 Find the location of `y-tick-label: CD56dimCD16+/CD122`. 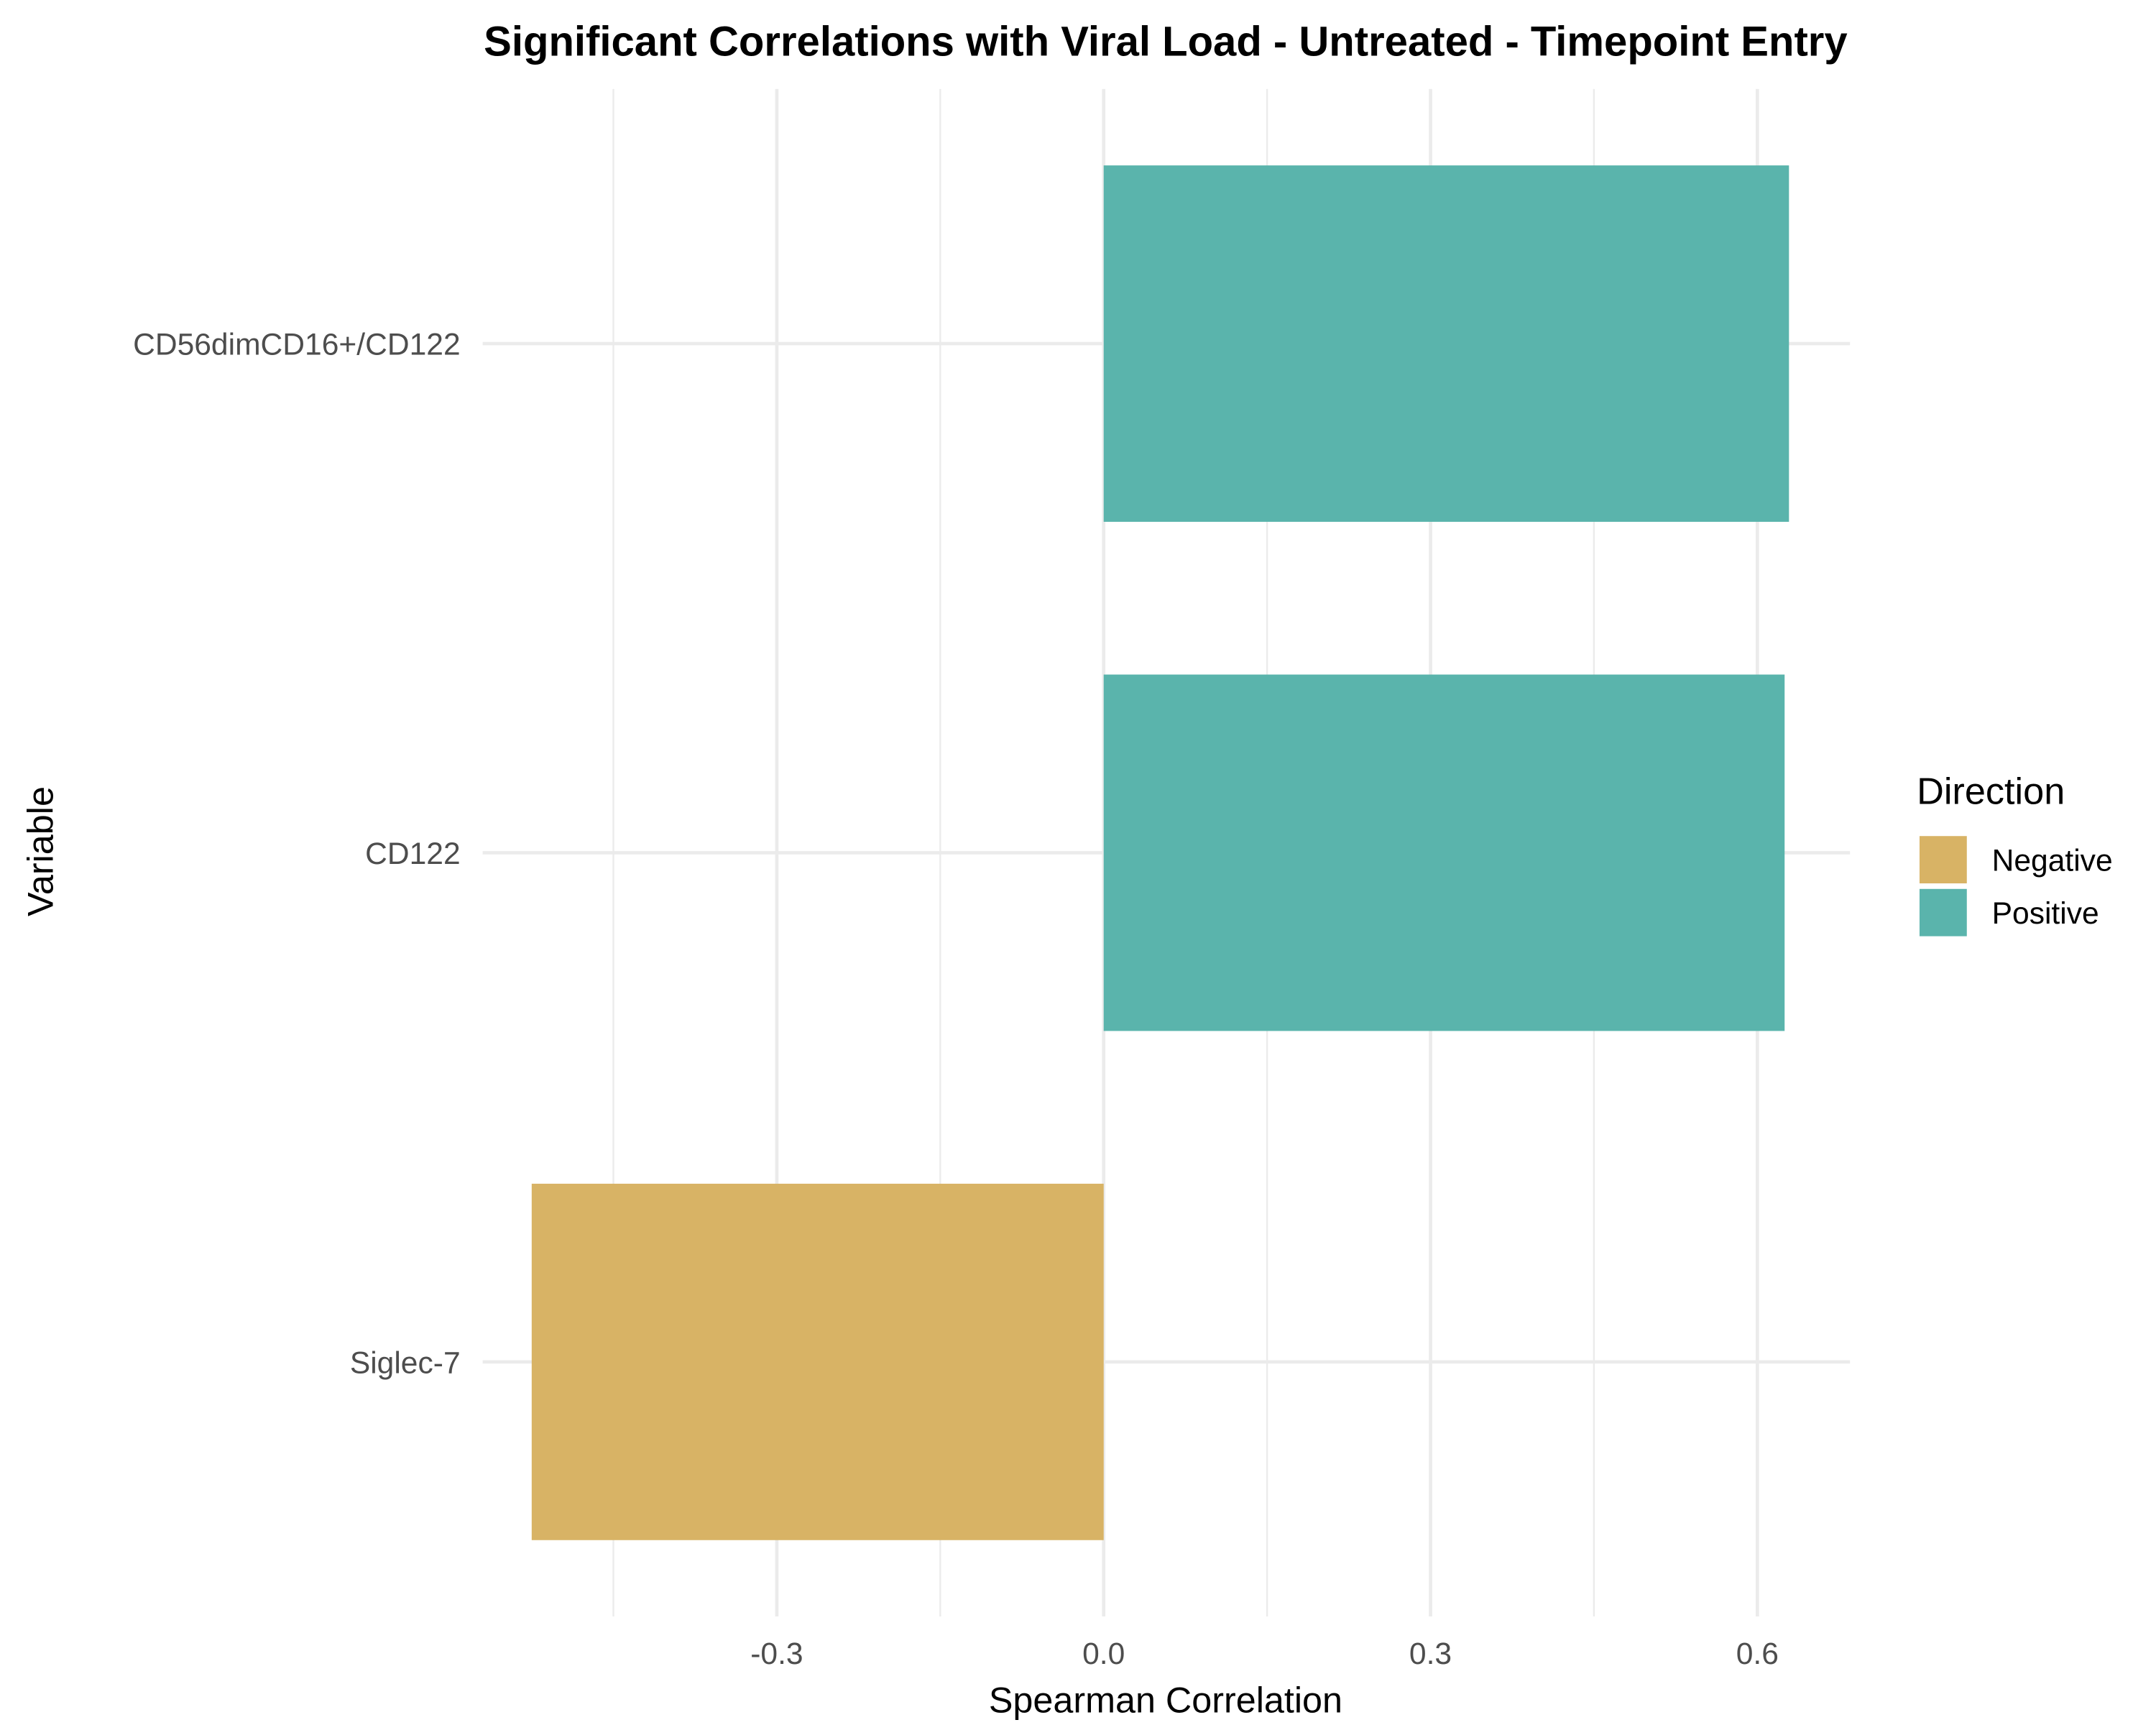

y-tick-label: CD56dimCD16+/CD122 is located at coordinates (297, 345).